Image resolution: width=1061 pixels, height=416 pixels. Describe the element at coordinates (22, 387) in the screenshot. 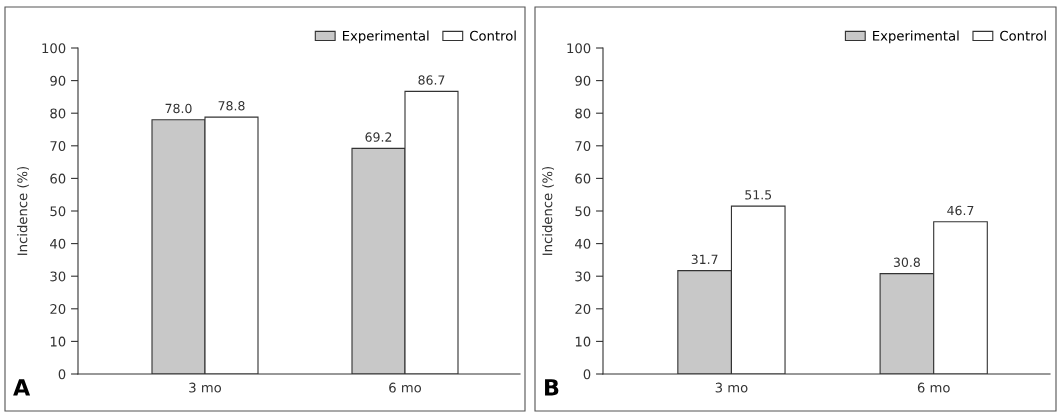

I see `text: A` at that location.